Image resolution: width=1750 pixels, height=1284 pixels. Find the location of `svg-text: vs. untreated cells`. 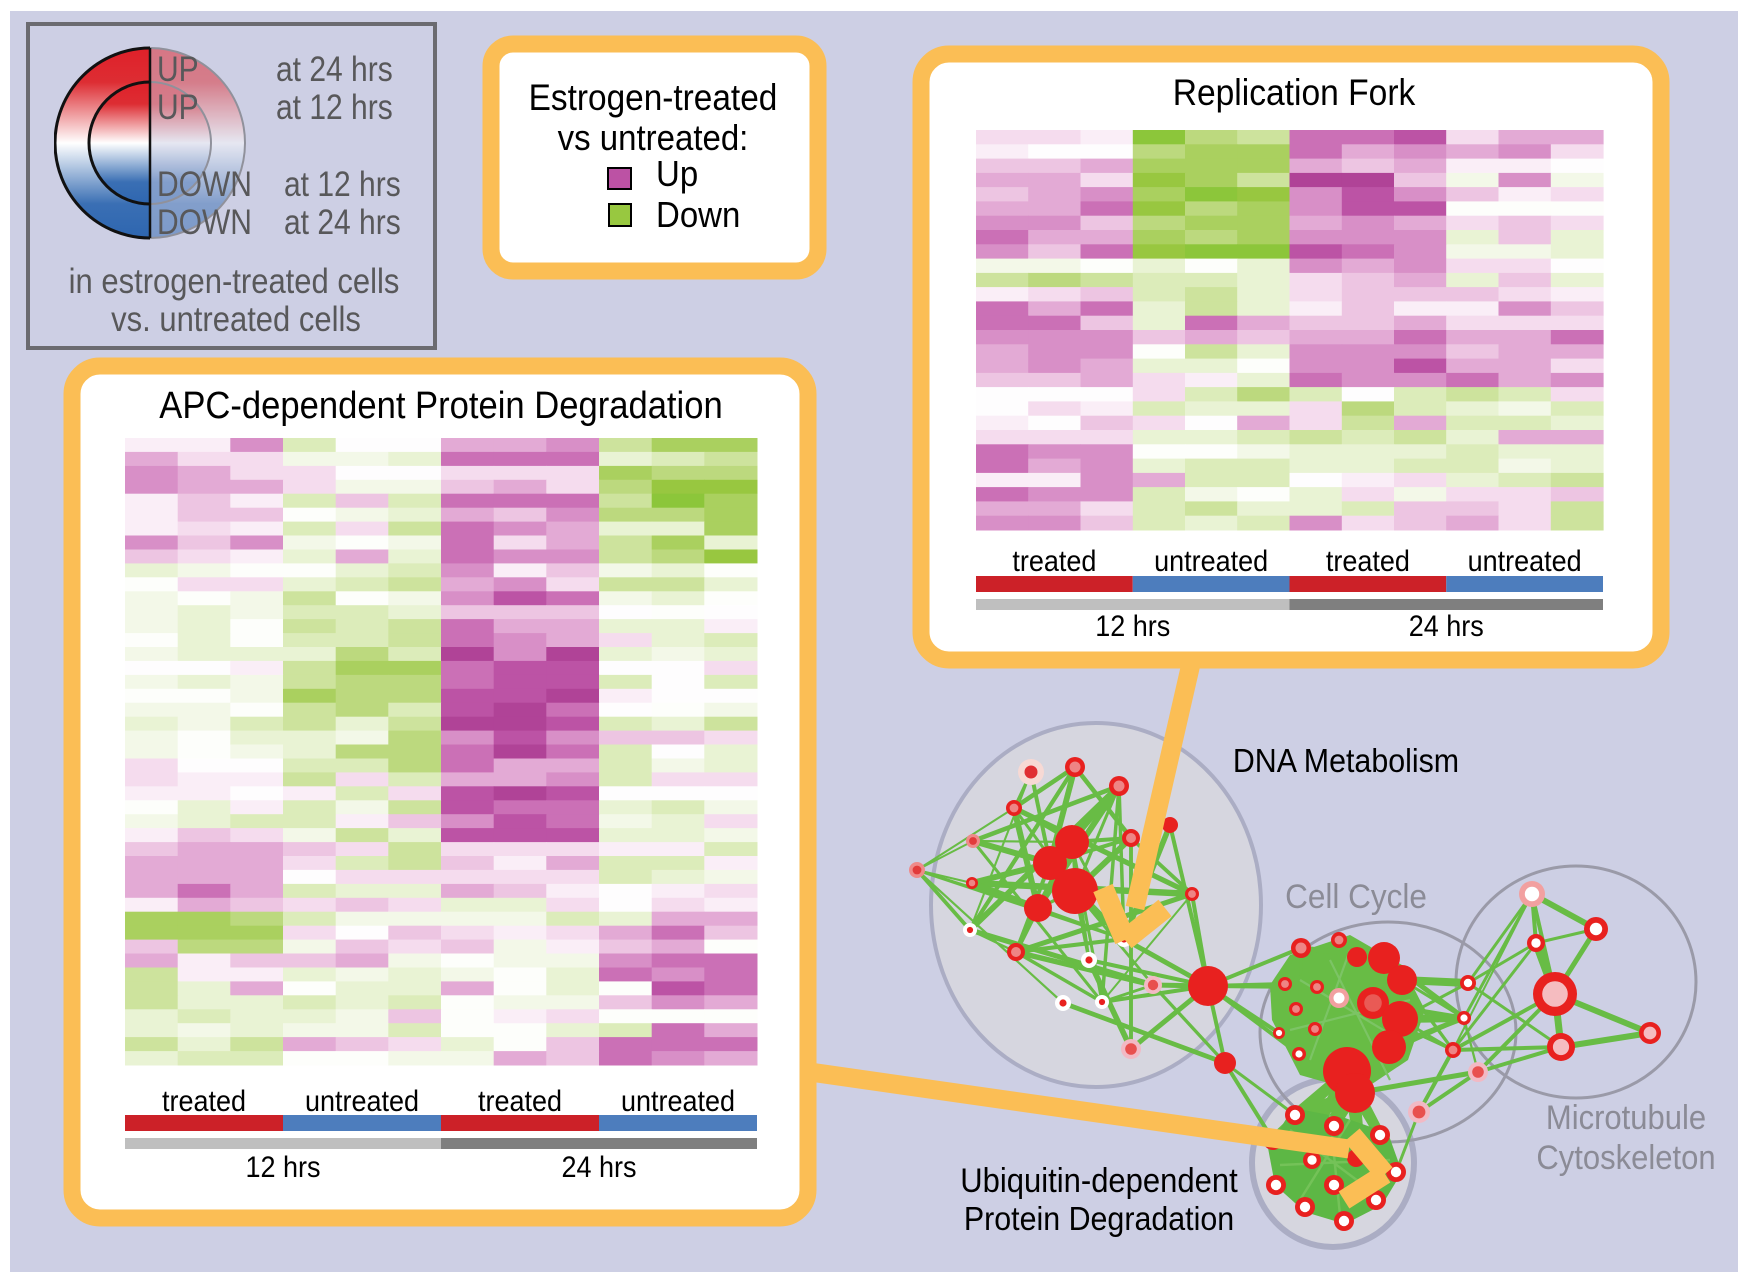

svg-text: vs. untreated cells is located at coordinates (236, 319).